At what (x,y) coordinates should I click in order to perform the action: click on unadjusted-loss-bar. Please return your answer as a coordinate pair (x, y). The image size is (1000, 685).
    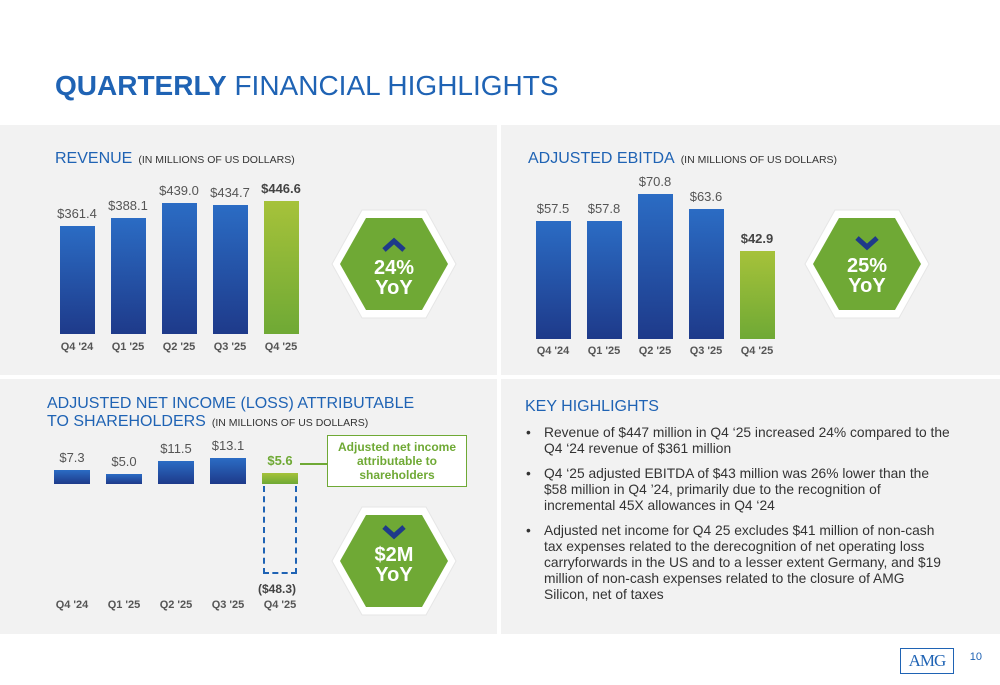
    Looking at the image, I should click on (280, 530).